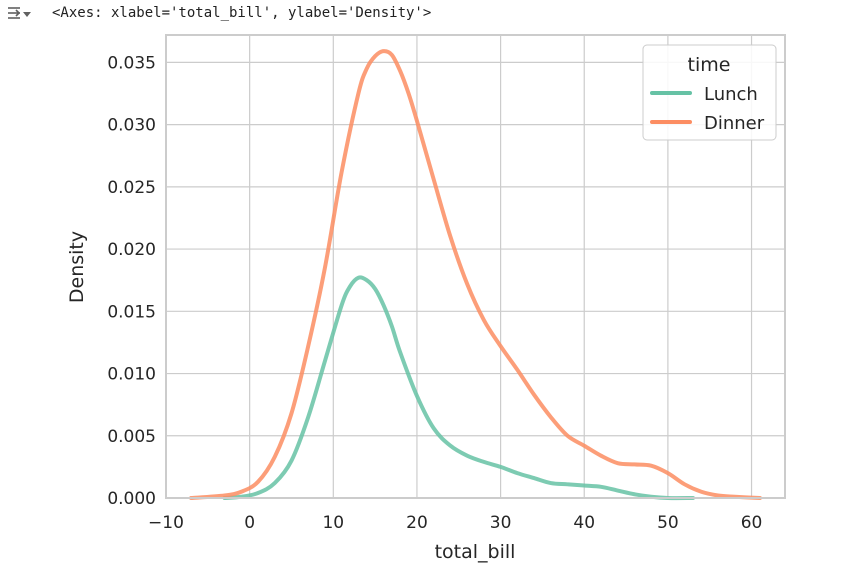 This screenshot has width=847, height=577. I want to click on legend-box, so click(709, 92).